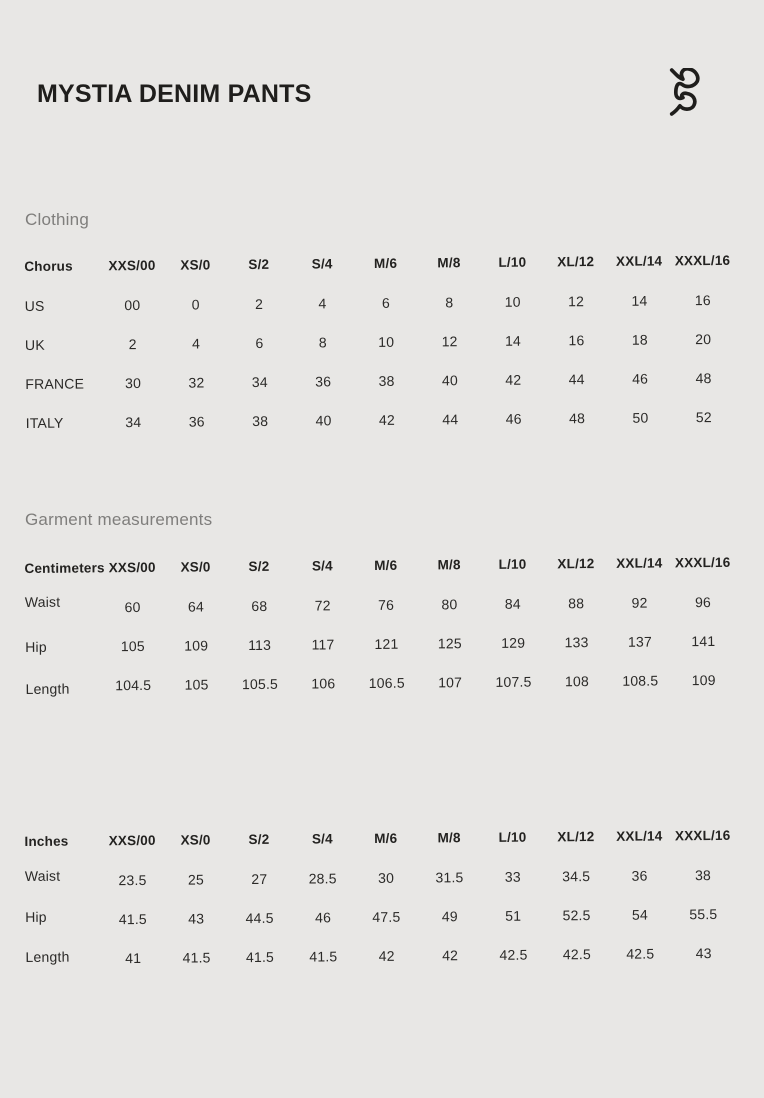  What do you see at coordinates (640, 680) in the screenshot?
I see `value-cell: 108.5` at bounding box center [640, 680].